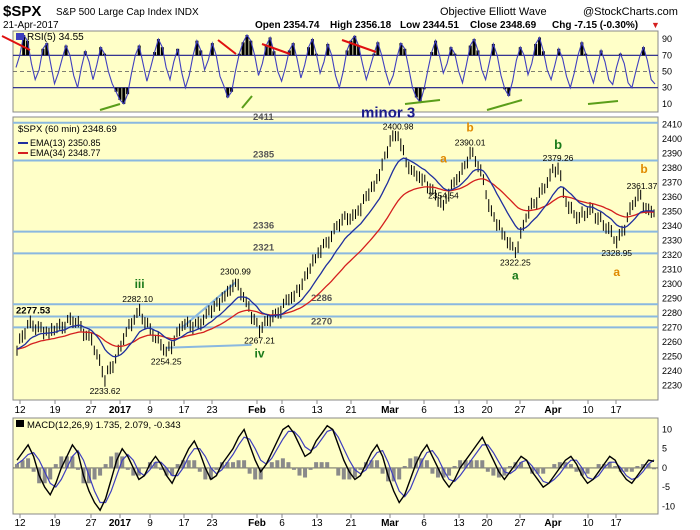 This screenshot has width=700, height=530. I want to click on macd-xtick-label-11: Mar, so click(390, 523).